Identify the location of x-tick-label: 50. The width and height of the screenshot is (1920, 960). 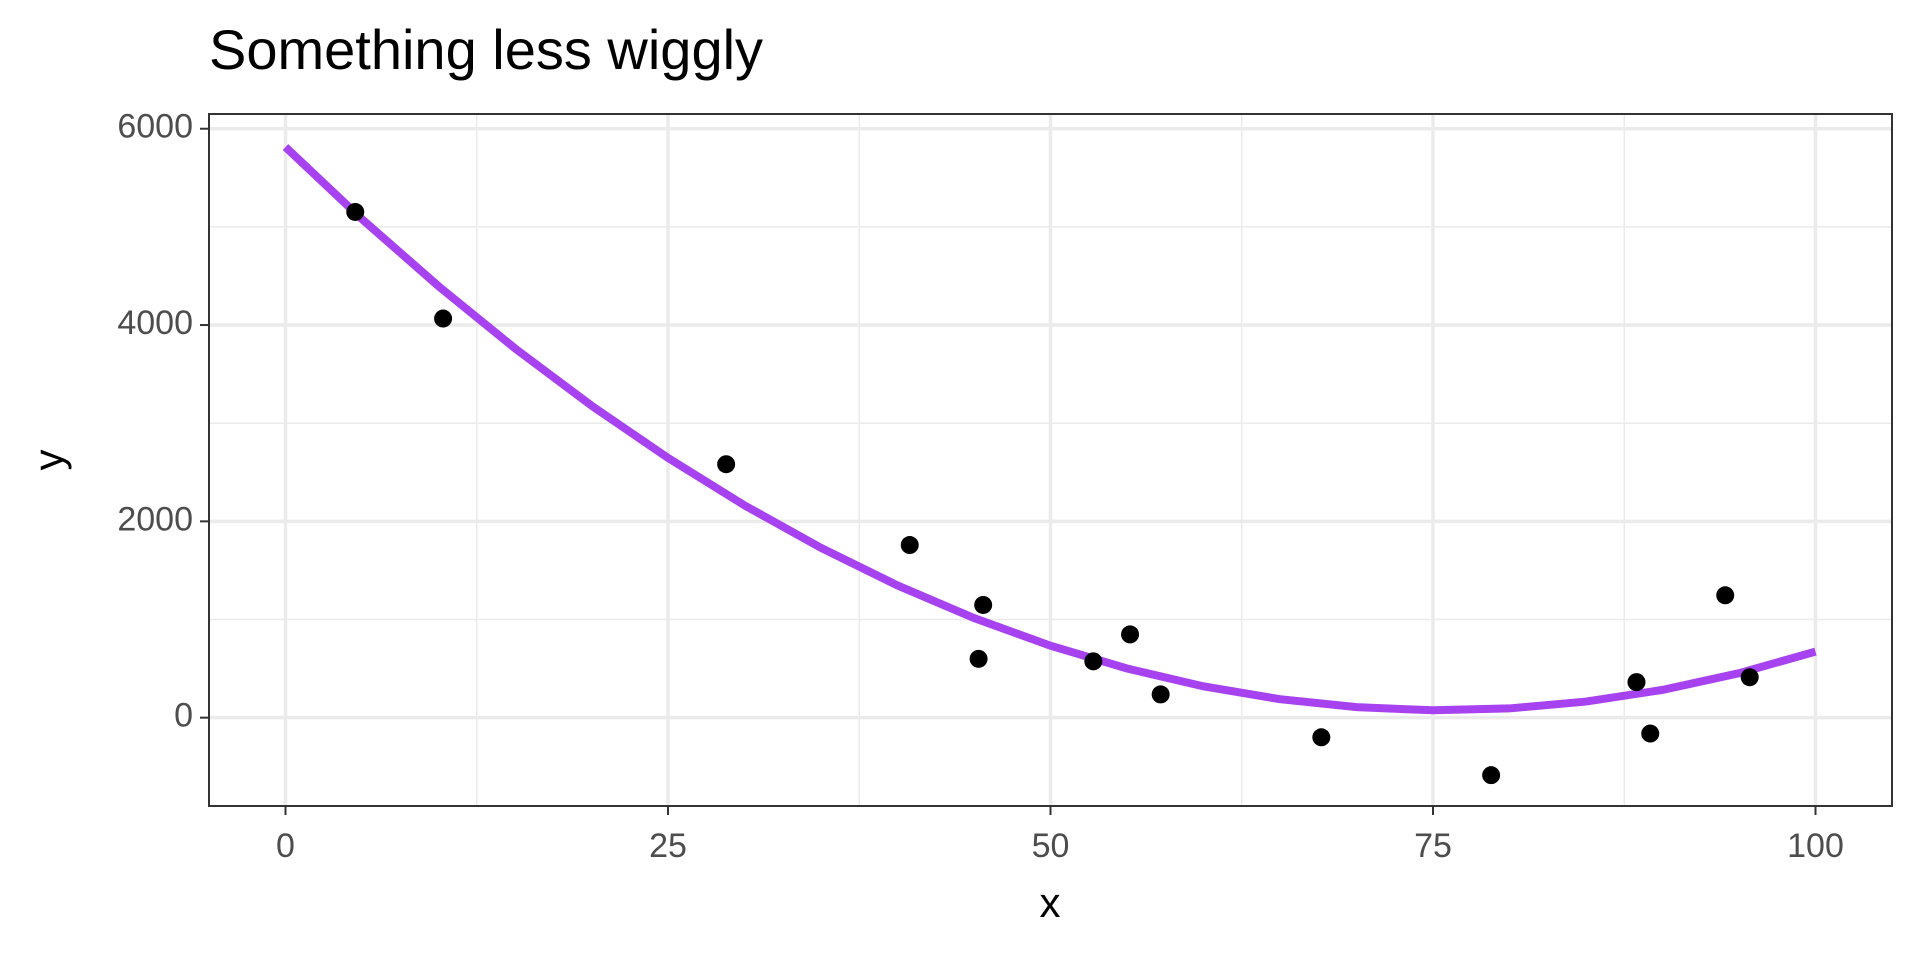
(1051, 846).